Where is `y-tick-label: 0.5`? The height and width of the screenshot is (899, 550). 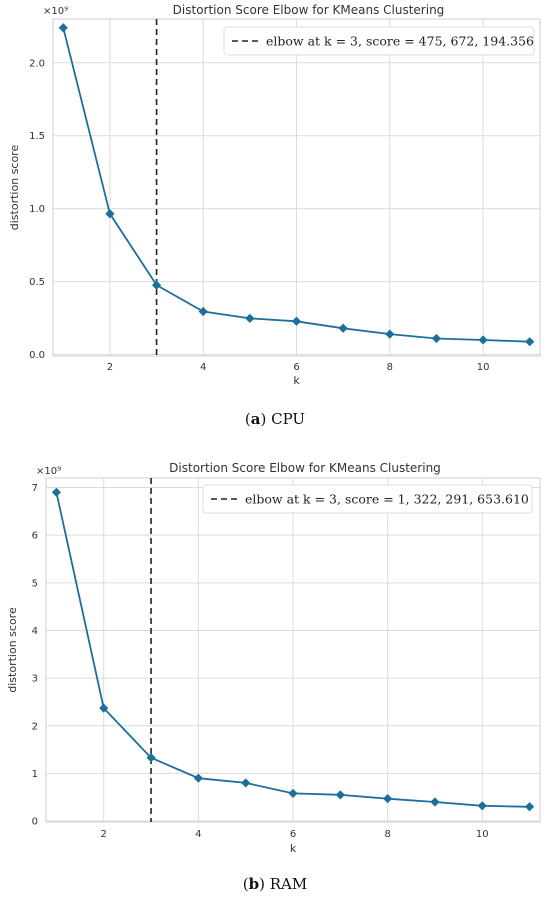
y-tick-label: 0.5 is located at coordinates (37, 282).